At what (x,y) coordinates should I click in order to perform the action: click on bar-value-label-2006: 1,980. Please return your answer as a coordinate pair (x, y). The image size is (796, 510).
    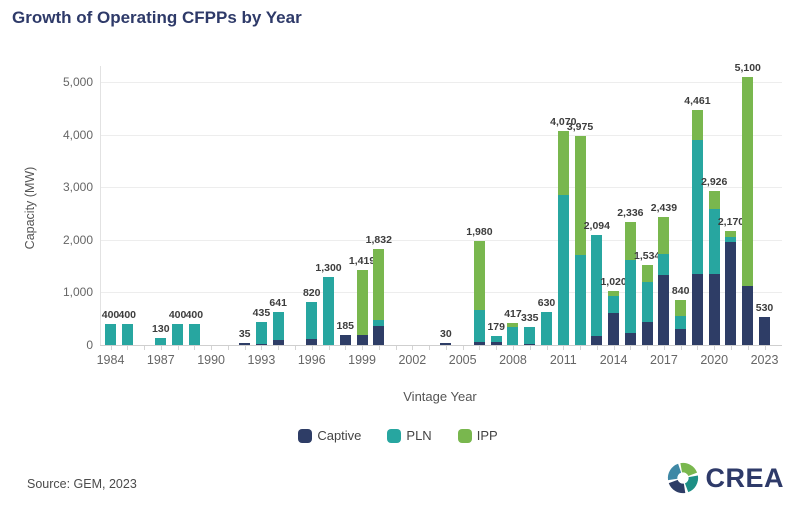
    Looking at the image, I should click on (479, 232).